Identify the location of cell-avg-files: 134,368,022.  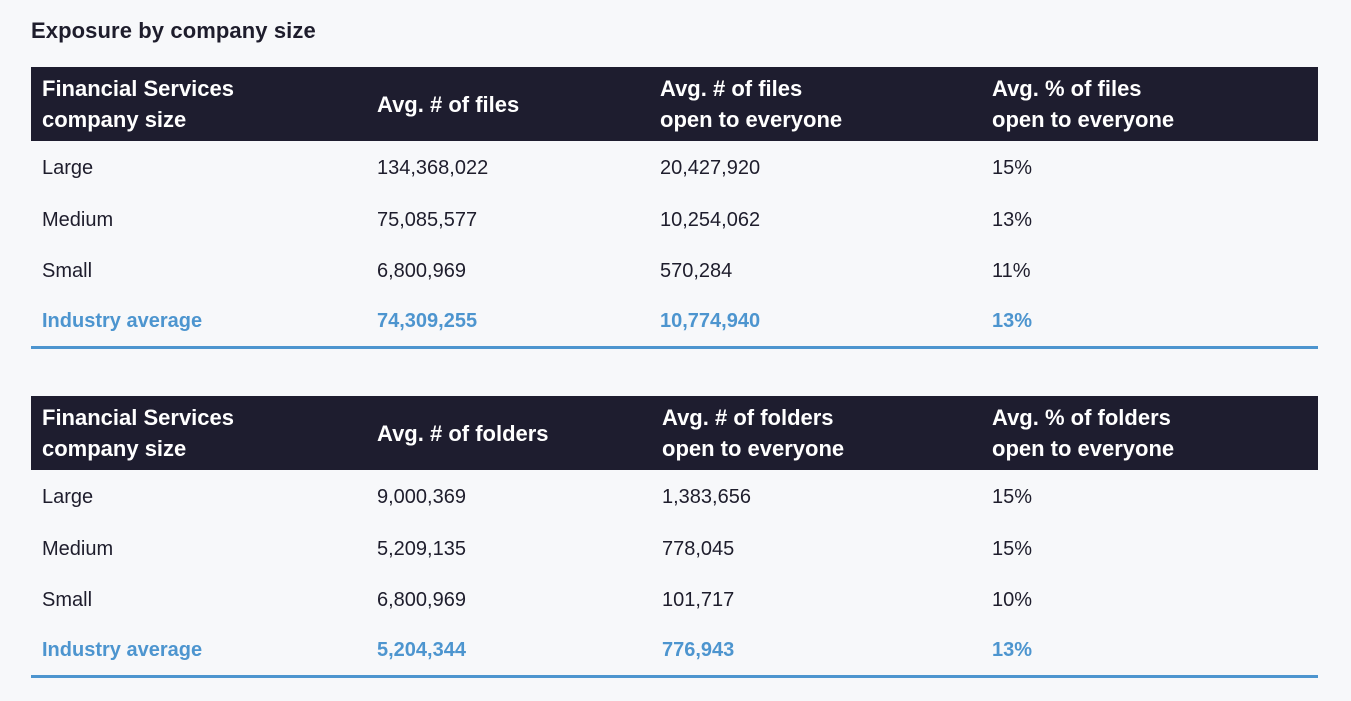
(433, 168).